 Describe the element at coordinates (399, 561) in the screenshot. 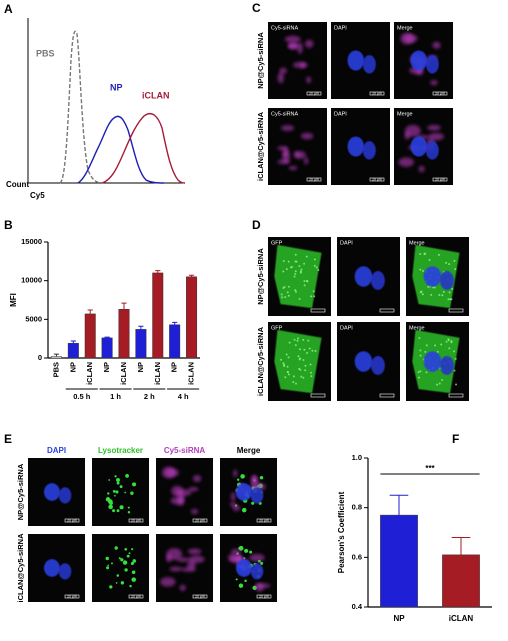

I see `bar` at that location.